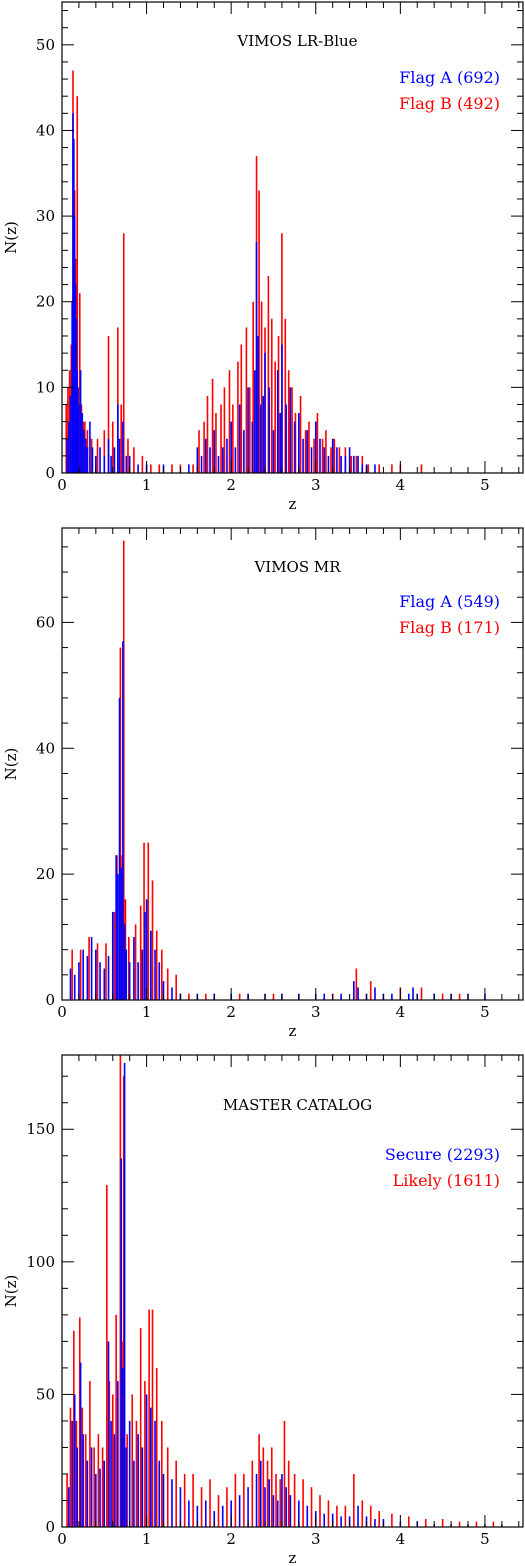  Describe the element at coordinates (293, 1557) in the screenshot. I see `x-axis-label: z` at that location.